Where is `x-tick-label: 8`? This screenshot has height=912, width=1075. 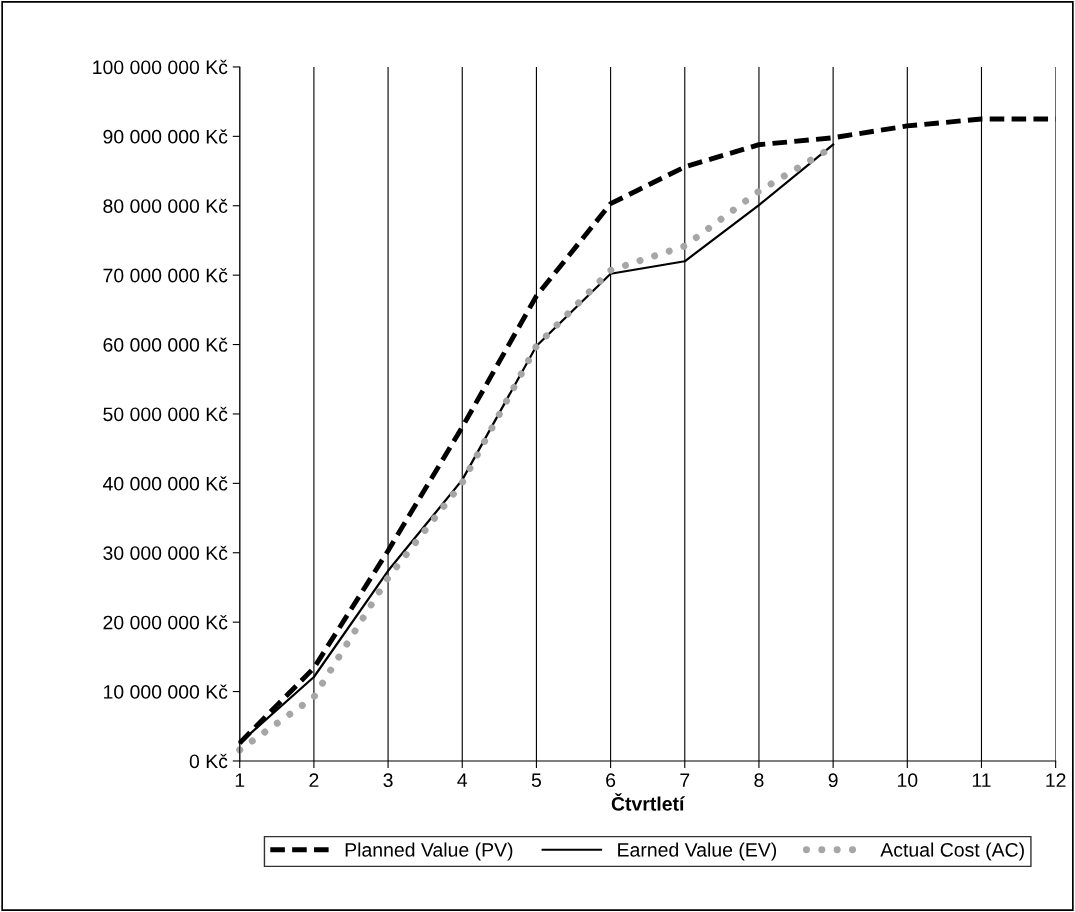
x-tick-label: 8 is located at coordinates (759, 780).